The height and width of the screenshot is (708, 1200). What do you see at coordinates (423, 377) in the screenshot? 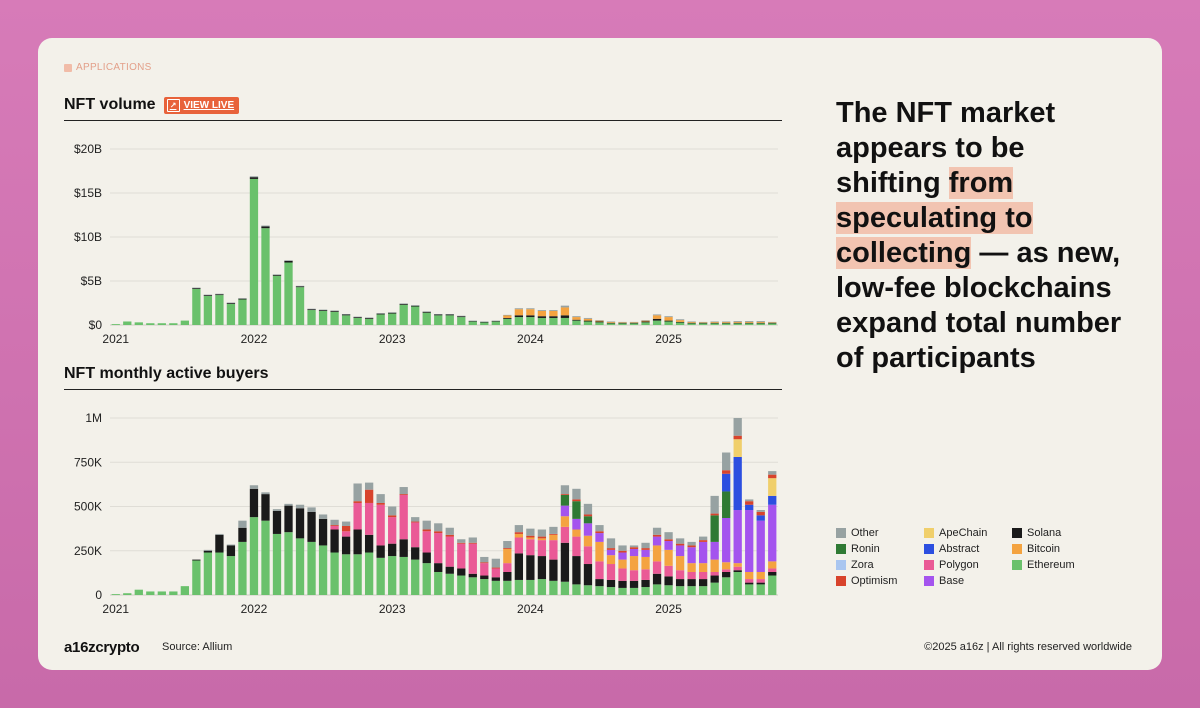
I see `buyers-chart-header: NFT monthly active buyers` at bounding box center [423, 377].